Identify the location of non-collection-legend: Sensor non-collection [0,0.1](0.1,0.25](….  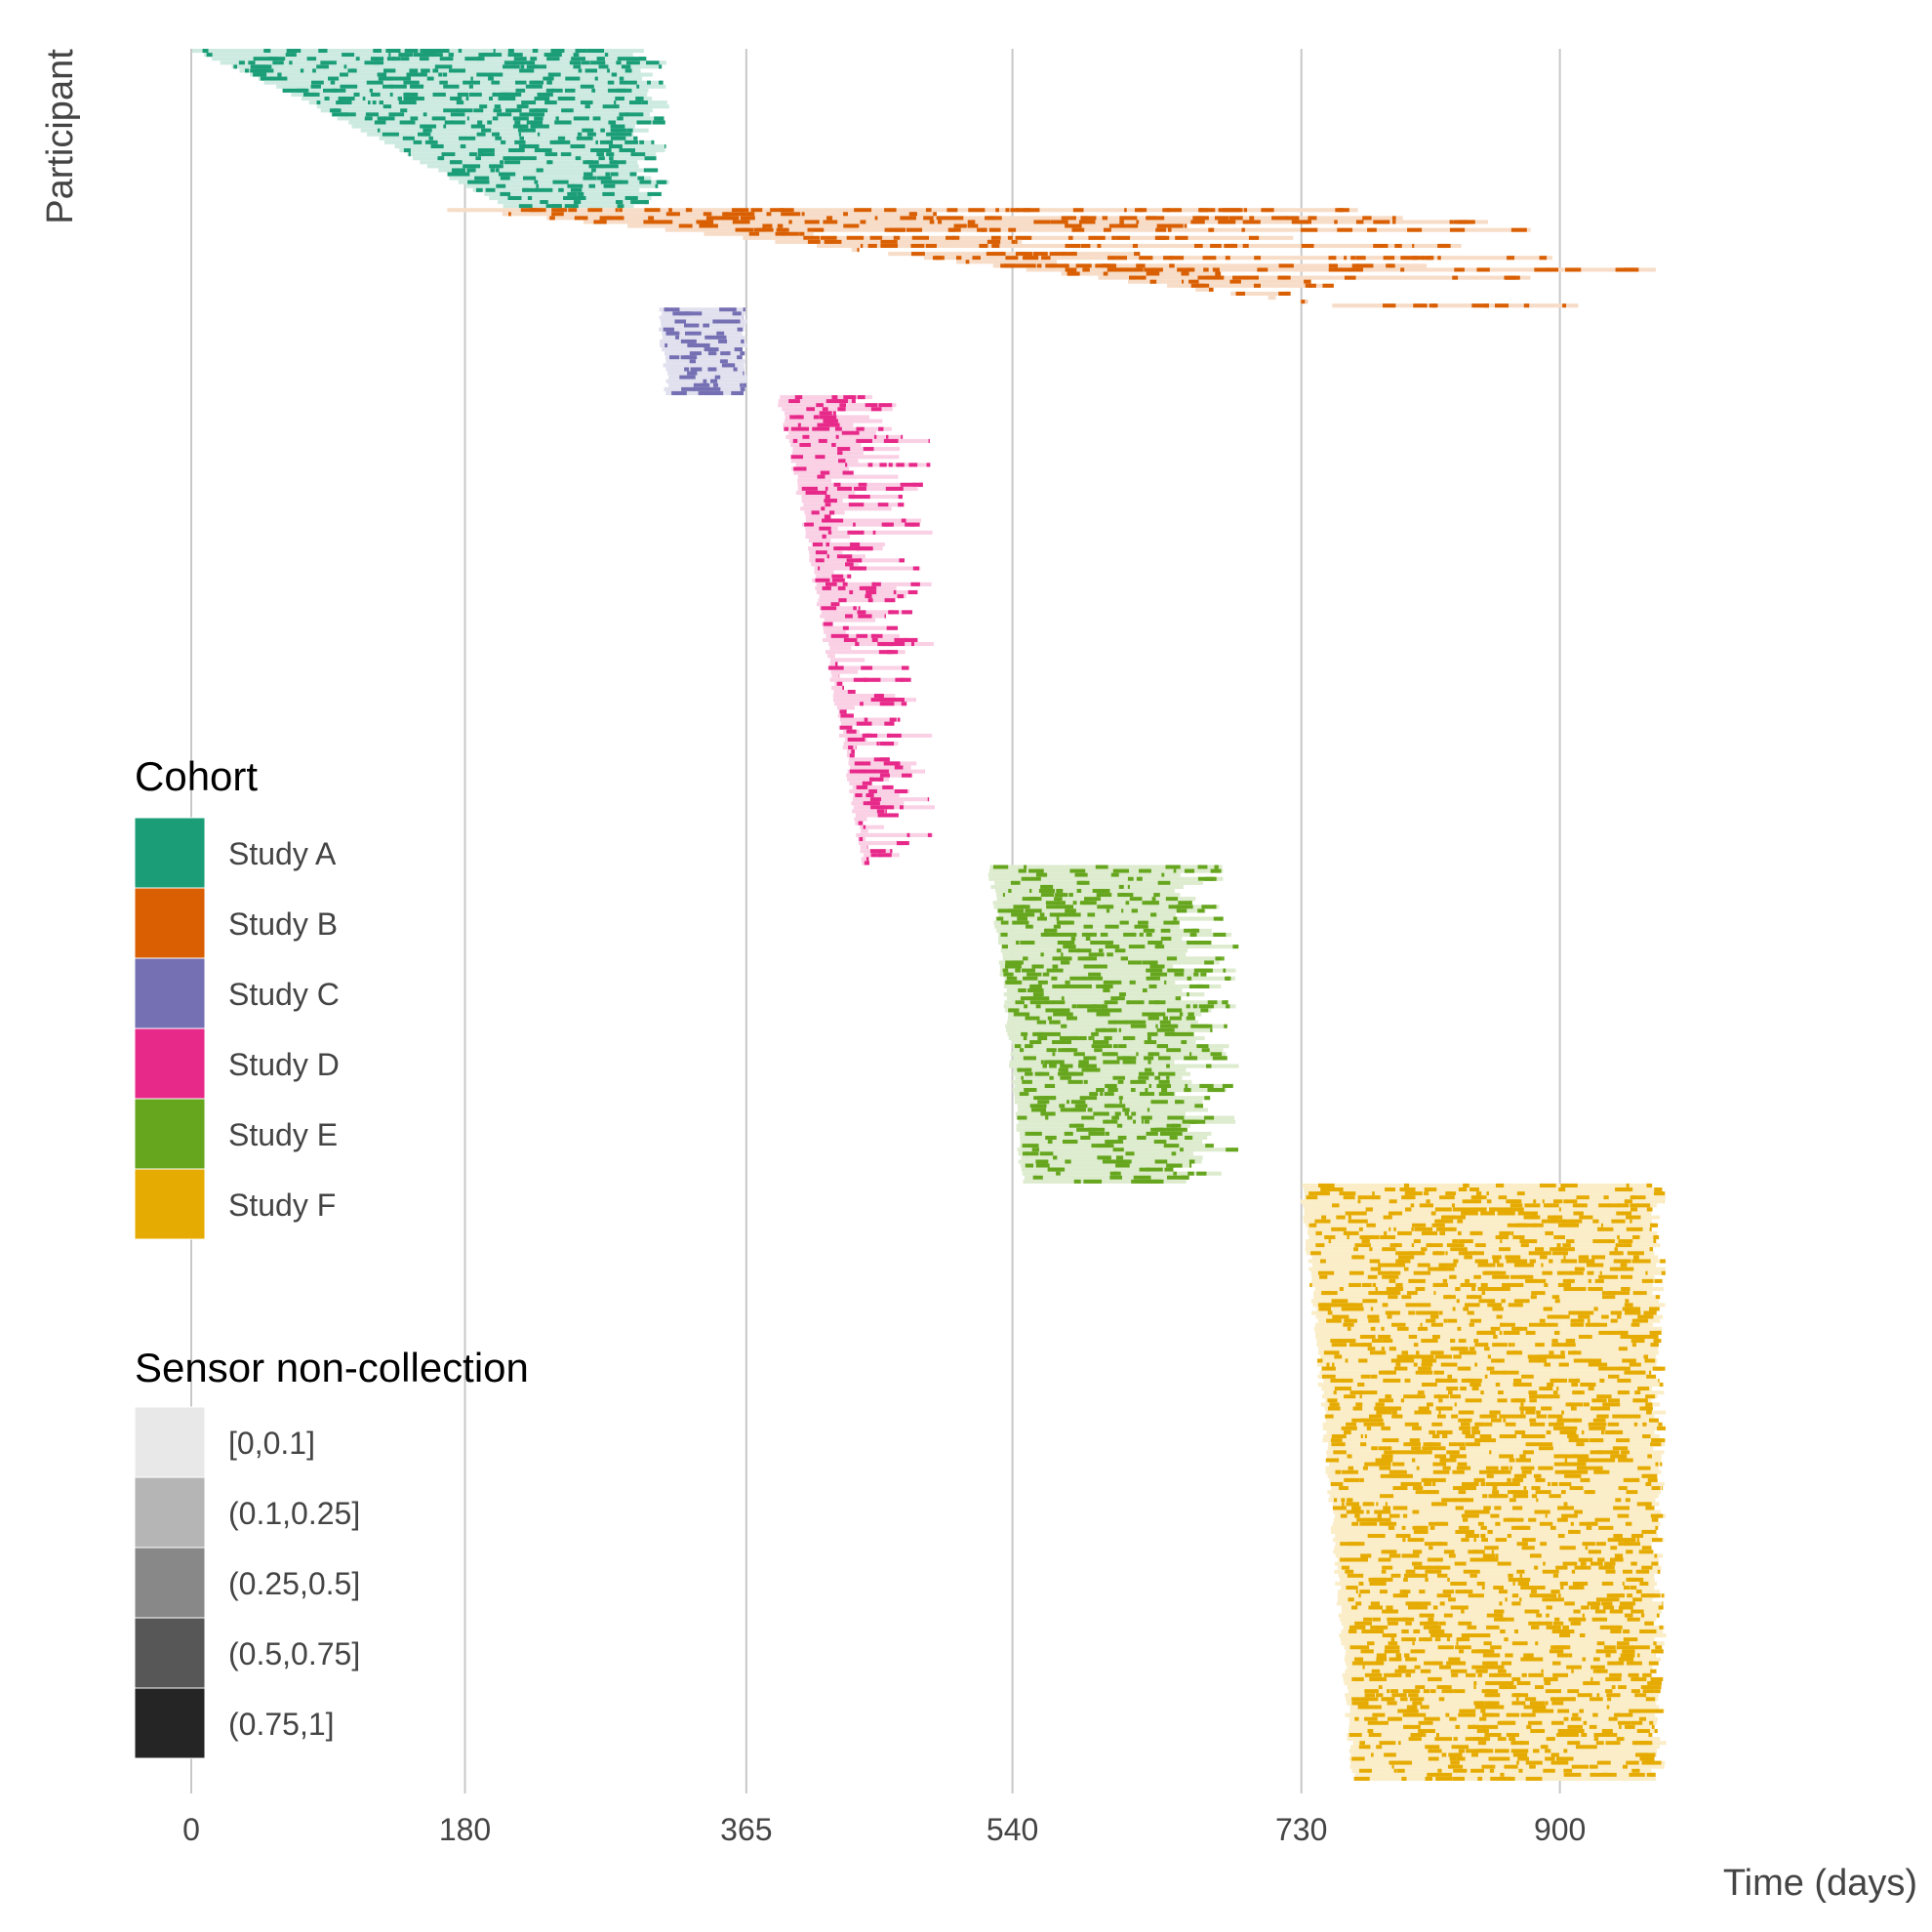
(331, 1552).